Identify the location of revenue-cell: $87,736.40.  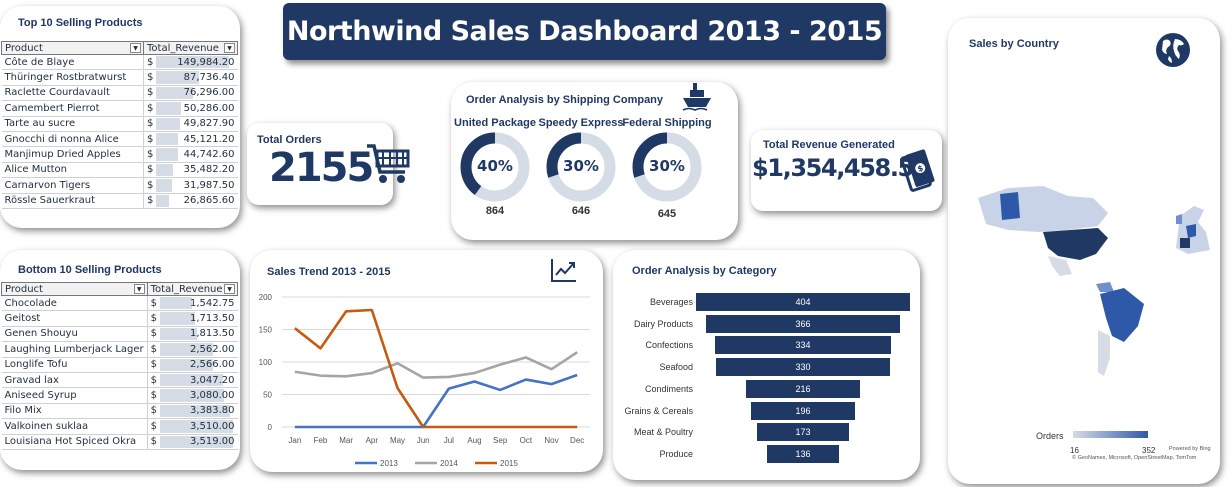
(190, 77).